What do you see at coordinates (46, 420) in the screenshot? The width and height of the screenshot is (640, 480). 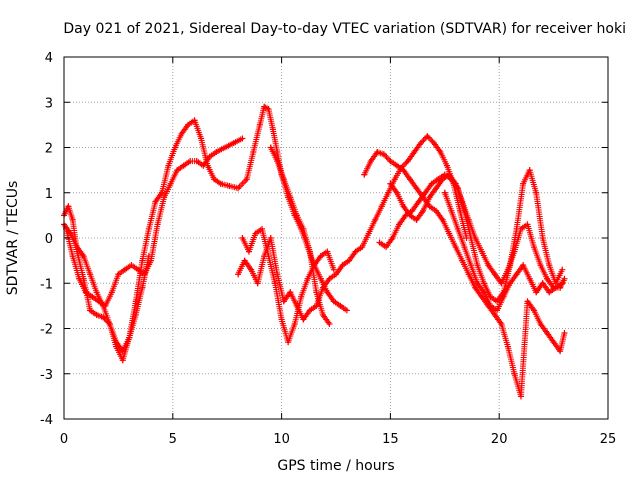 I see `y-tick-label: -4` at bounding box center [46, 420].